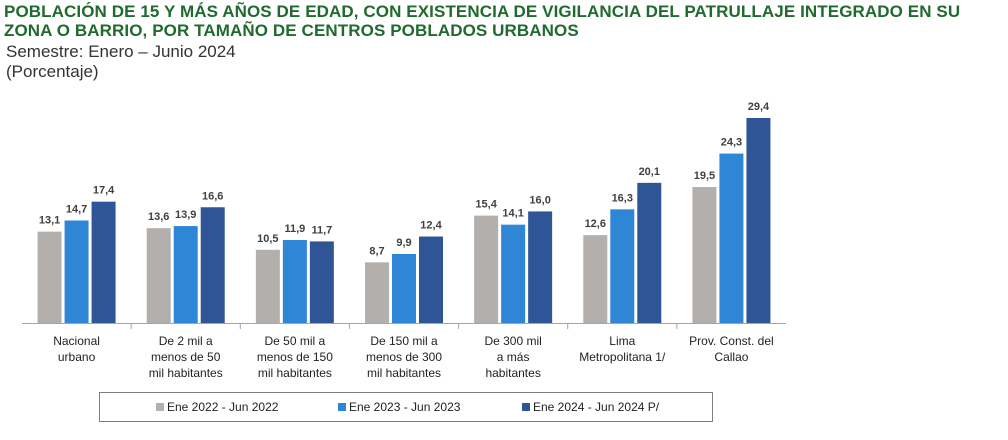 The height and width of the screenshot is (440, 1008). I want to click on x-tick-label: De 300 mil, so click(512, 341).